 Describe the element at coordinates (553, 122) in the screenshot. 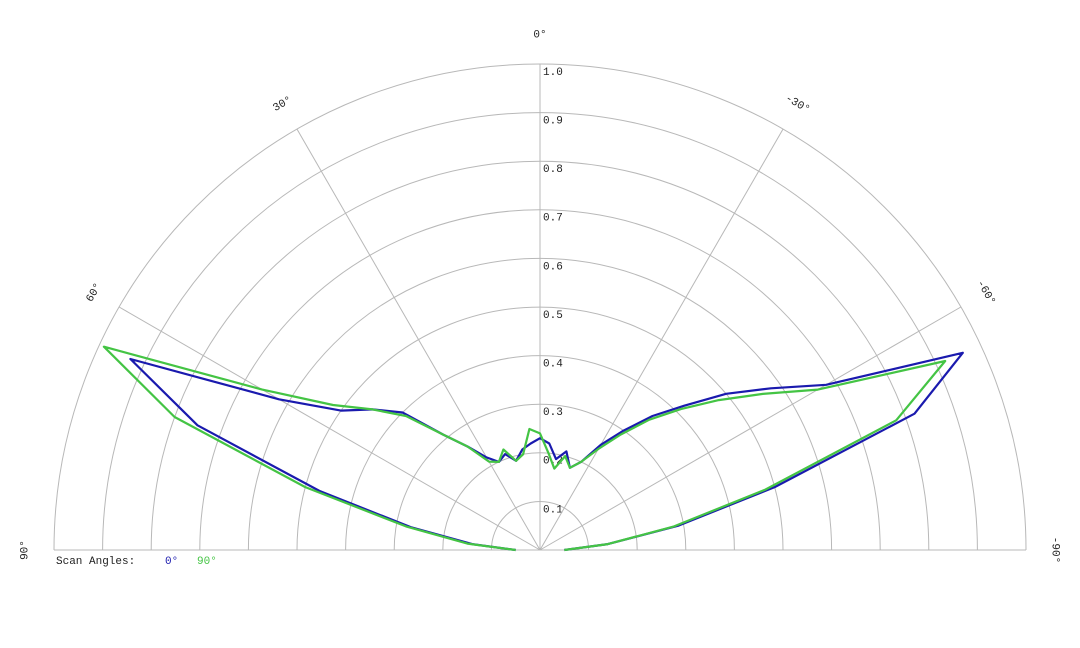

I see `r-tick-label: 0.9` at that location.